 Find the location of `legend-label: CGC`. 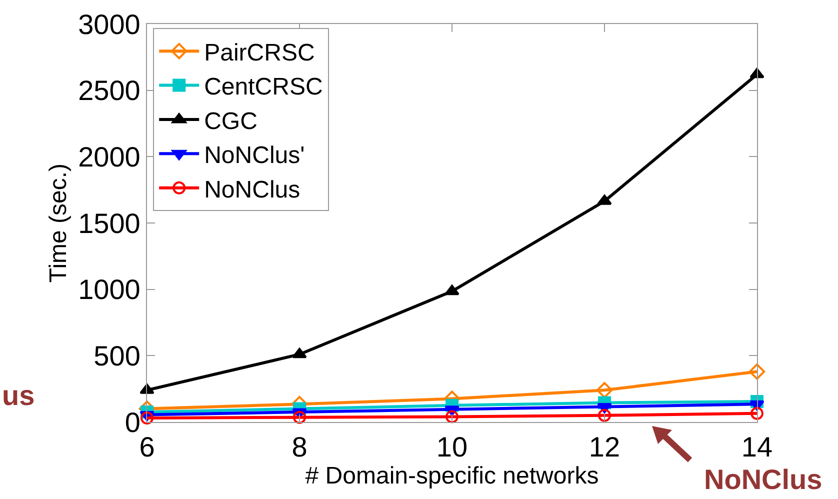

legend-label: CGC is located at coordinates (231, 121).